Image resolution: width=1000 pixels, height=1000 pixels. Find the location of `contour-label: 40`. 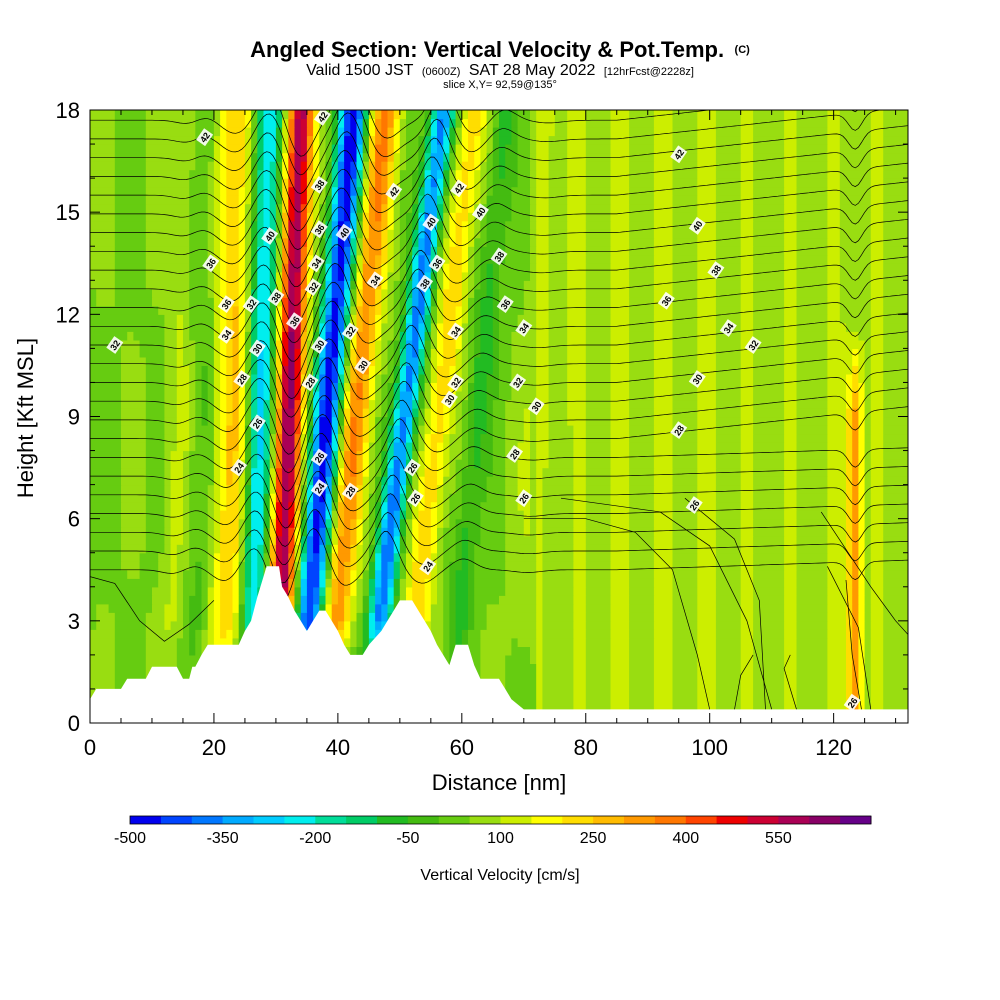

contour-label: 40 is located at coordinates (431, 222).